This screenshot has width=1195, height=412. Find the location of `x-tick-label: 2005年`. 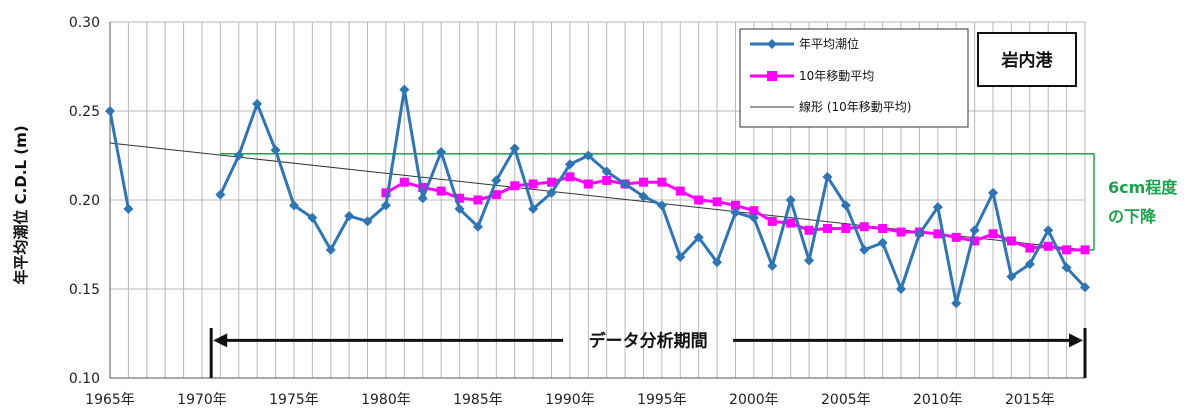

x-tick-label: 2005年 is located at coordinates (846, 400).